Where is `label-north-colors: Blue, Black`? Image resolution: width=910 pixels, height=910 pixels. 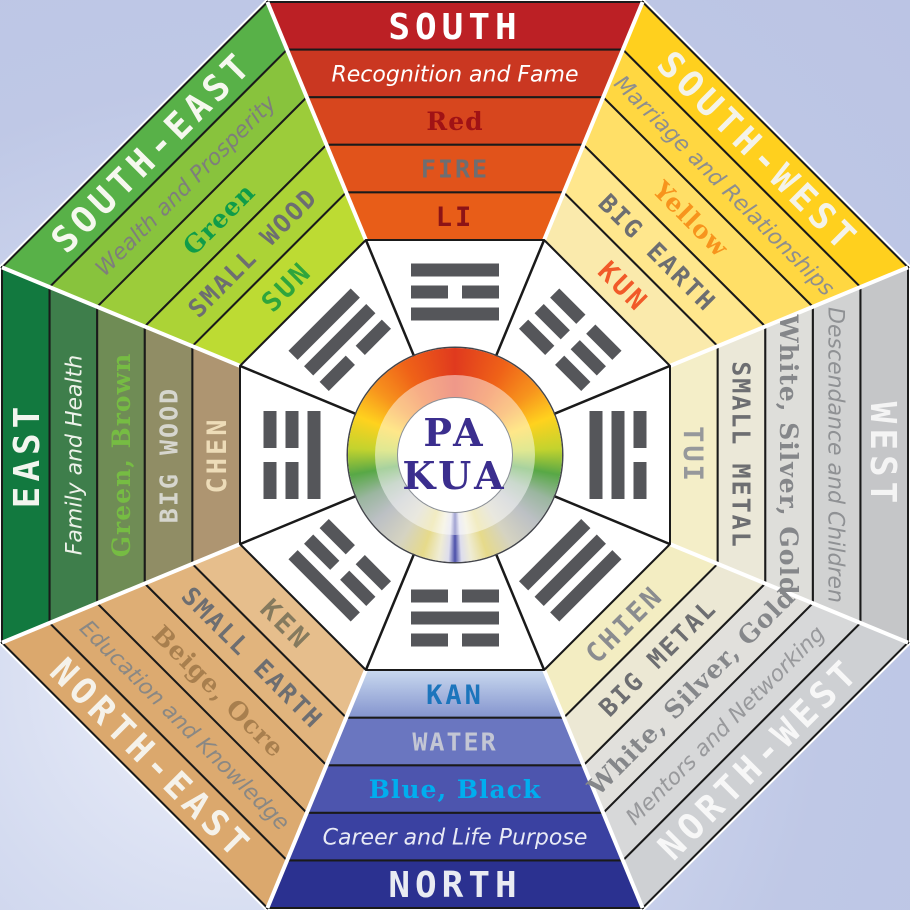
label-north-colors: Blue, Black is located at coordinates (455, 789).